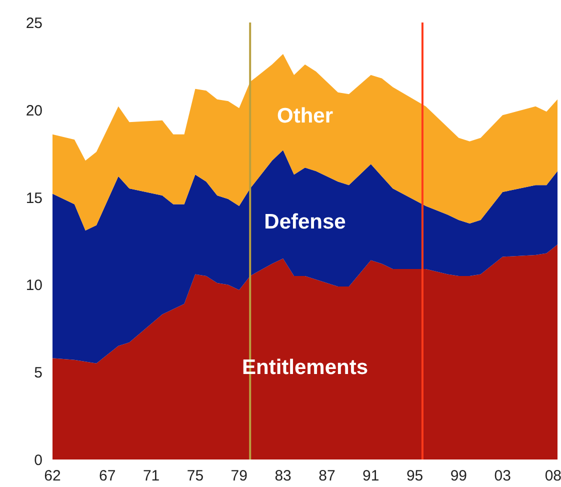 The image size is (561, 487). Describe the element at coordinates (283, 476) in the screenshot. I see `x-tick-label: 83` at that location.